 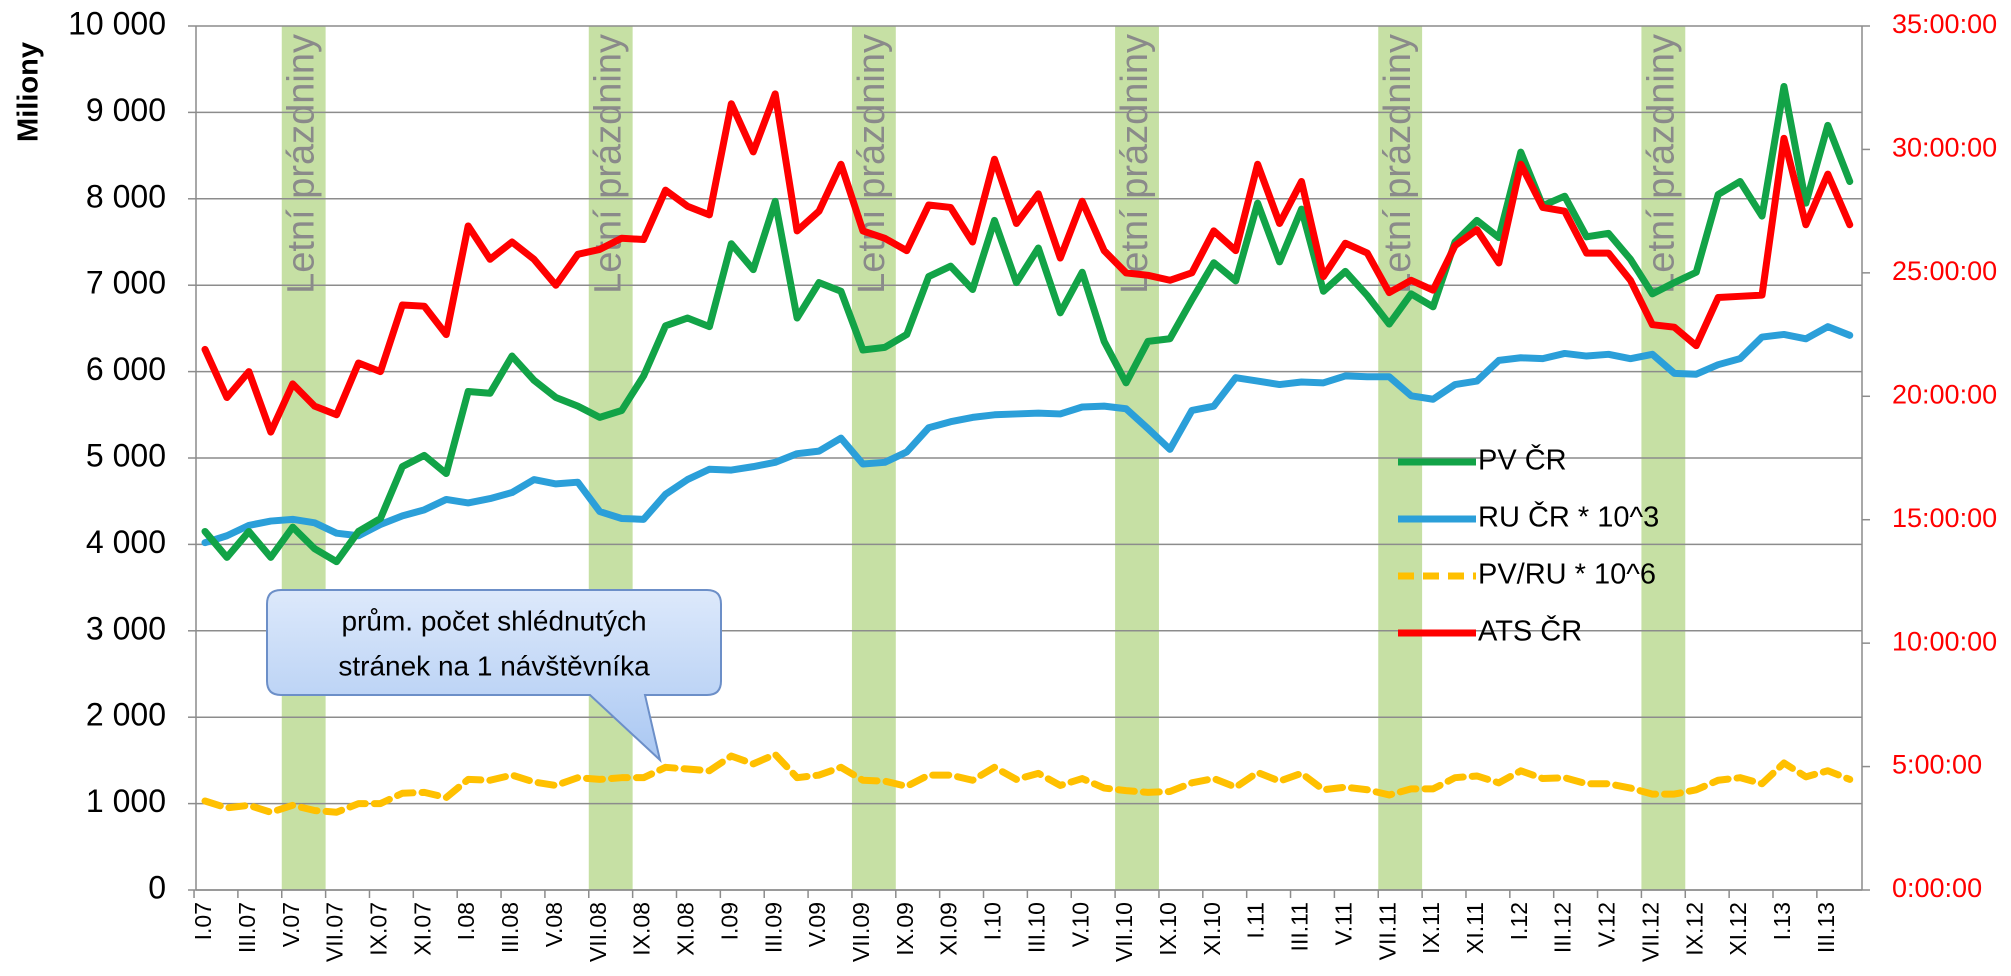 What do you see at coordinates (1650, 932) in the screenshot?
I see `x-tick-label: VII.12` at bounding box center [1650, 932].